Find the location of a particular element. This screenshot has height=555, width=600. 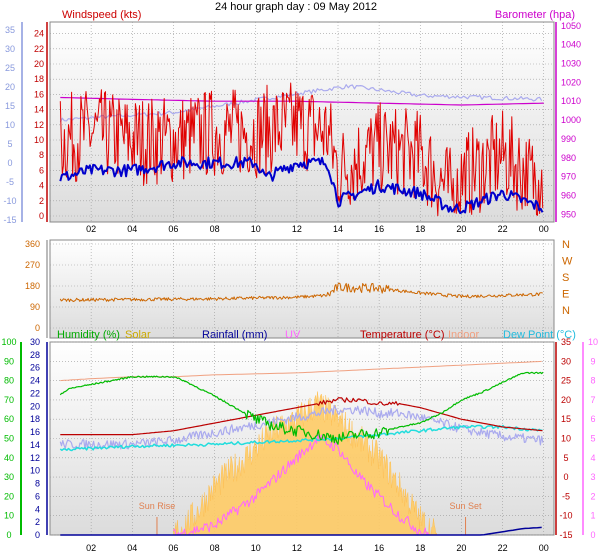

rainfall-line is located at coordinates (301, 531).